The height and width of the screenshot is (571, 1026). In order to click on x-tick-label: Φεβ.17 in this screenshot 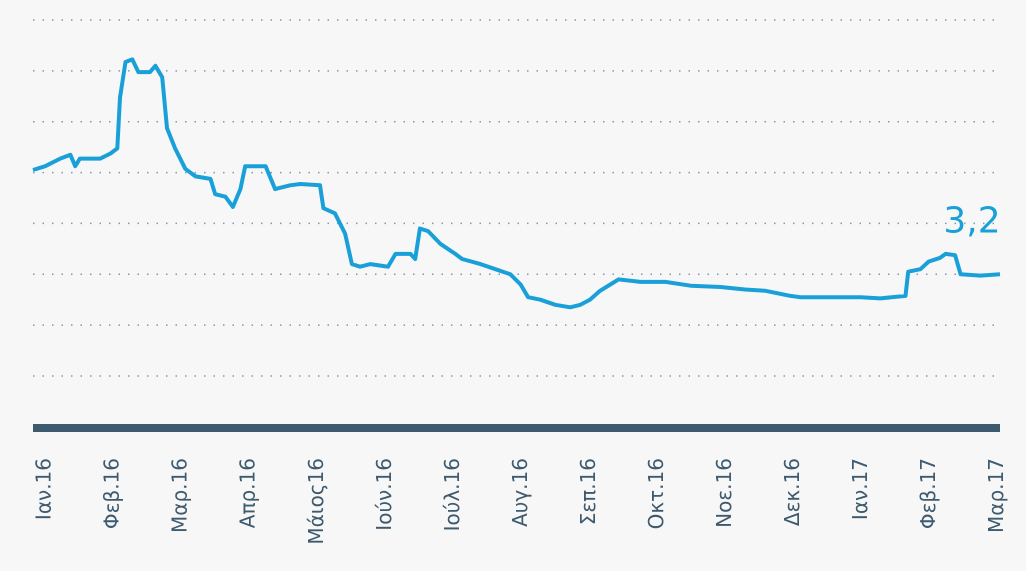, I will do `click(928, 493)`.